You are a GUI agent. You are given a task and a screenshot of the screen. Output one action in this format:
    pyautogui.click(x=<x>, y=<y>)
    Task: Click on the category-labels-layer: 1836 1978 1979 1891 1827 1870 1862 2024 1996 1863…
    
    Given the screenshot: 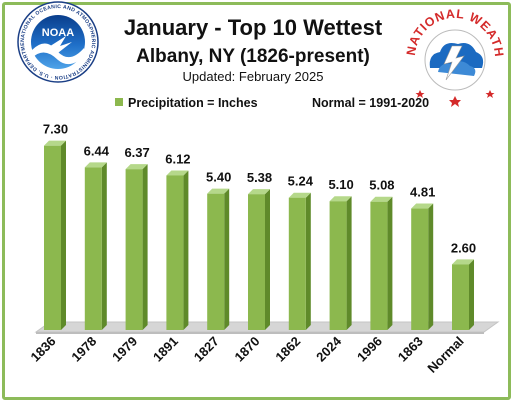 What is the action you would take?
    pyautogui.click(x=247, y=354)
    